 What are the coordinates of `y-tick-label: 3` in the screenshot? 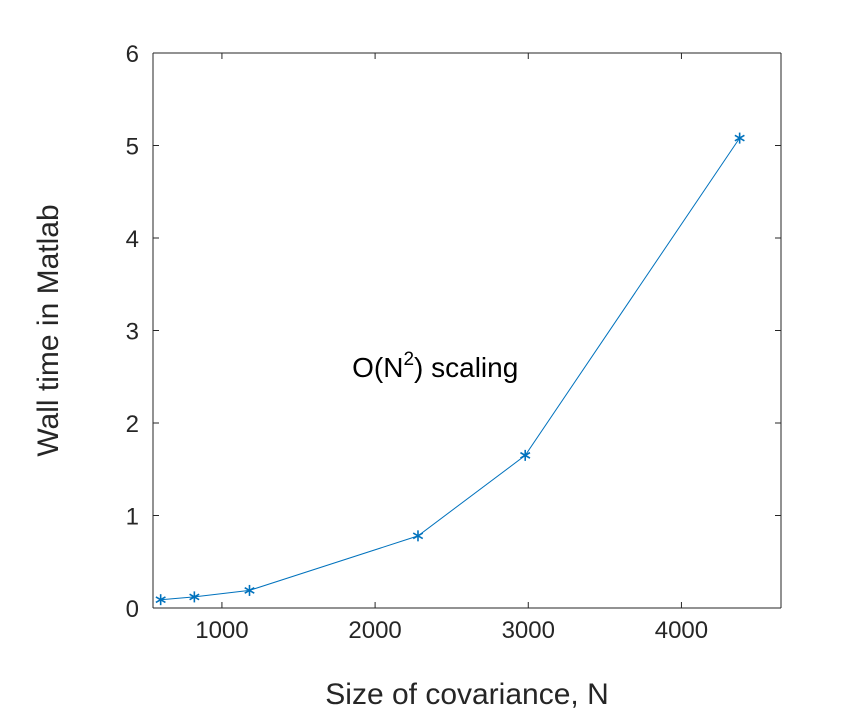 It's located at (132, 332).